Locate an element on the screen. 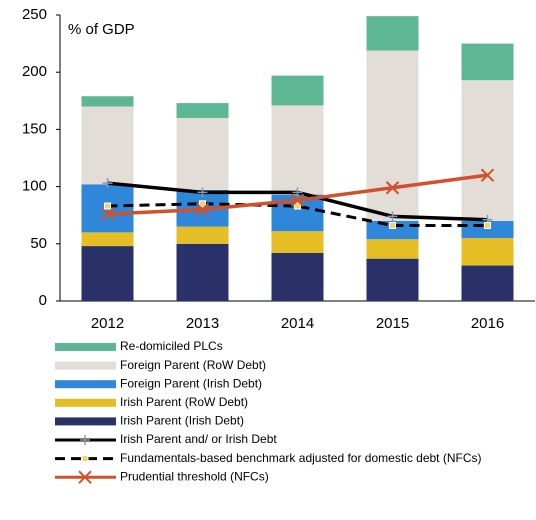  x-tick-label: 2013 is located at coordinates (202, 323).